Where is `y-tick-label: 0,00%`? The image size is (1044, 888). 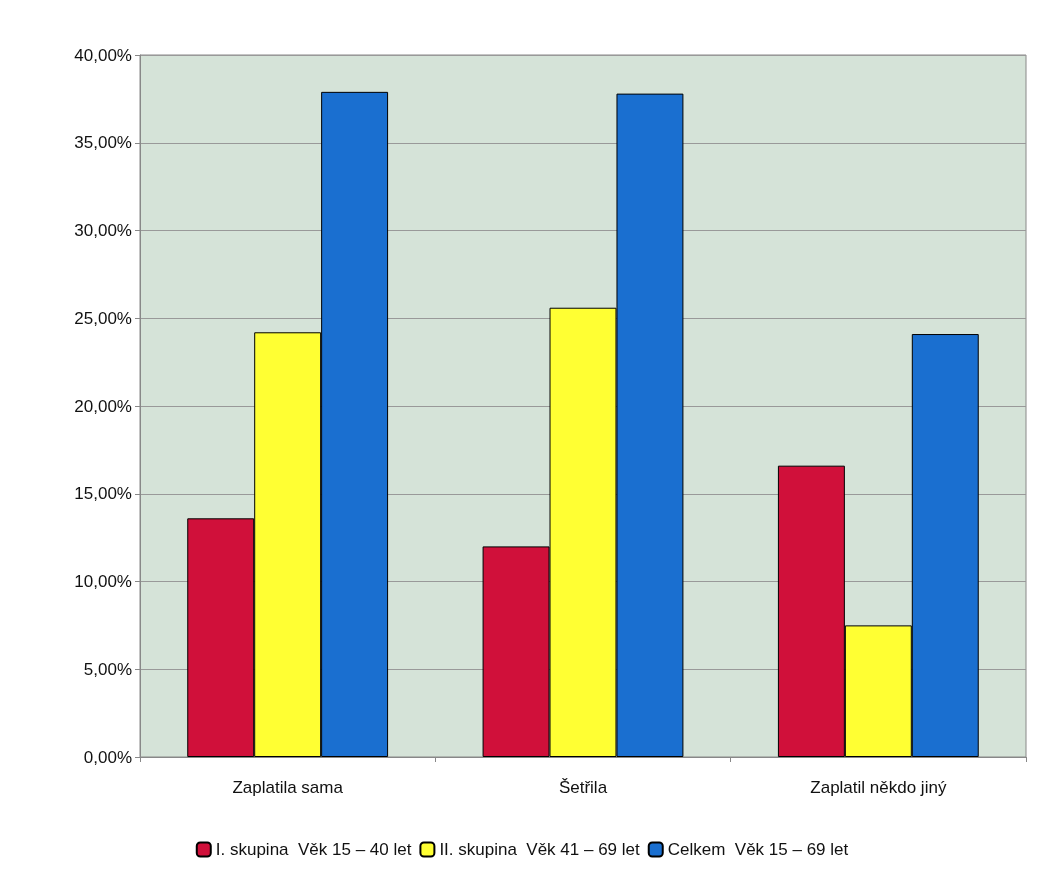
y-tick-label: 0,00% is located at coordinates (107, 757).